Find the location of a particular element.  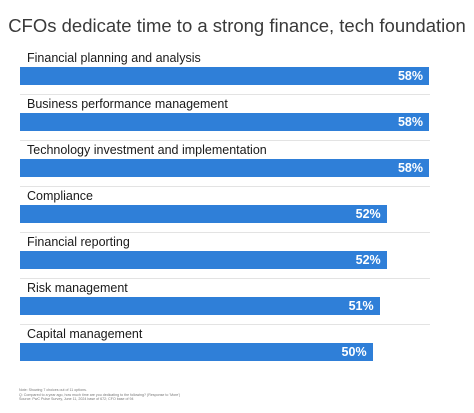

category-label: Business performance management is located at coordinates (127, 104).